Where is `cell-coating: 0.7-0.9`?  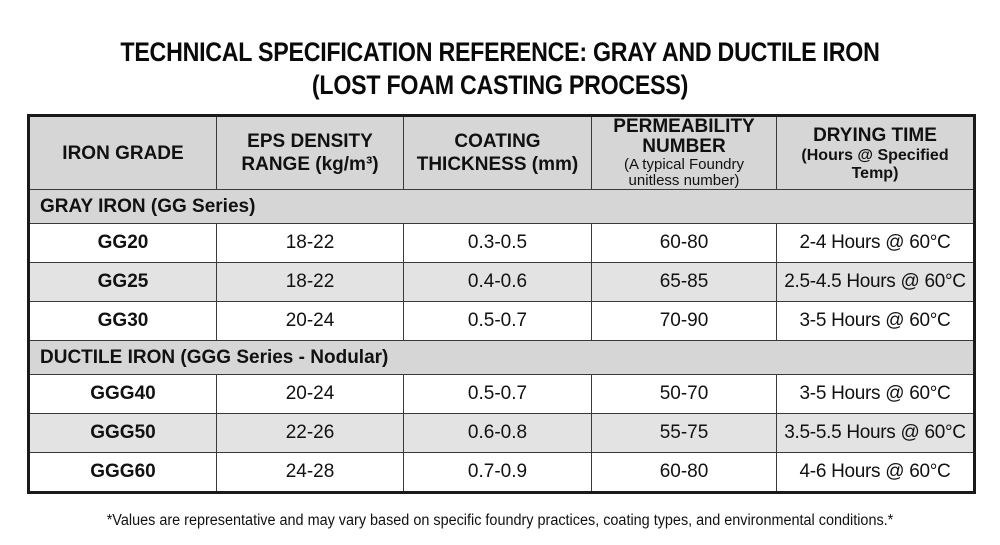
cell-coating: 0.7-0.9 is located at coordinates (497, 472).